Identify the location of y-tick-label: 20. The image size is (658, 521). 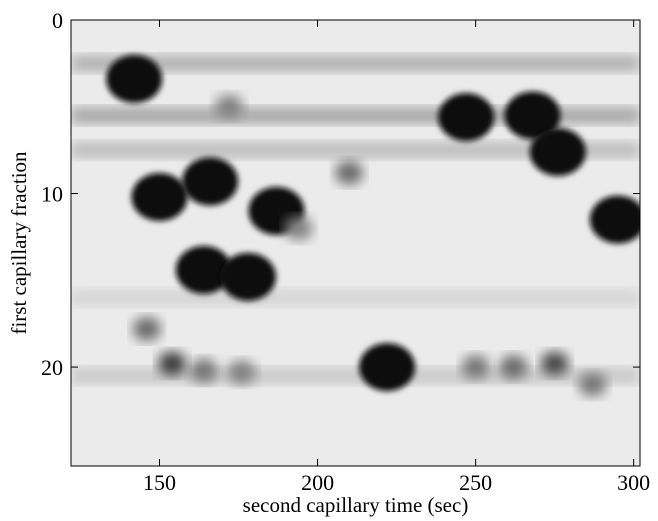
(52, 367).